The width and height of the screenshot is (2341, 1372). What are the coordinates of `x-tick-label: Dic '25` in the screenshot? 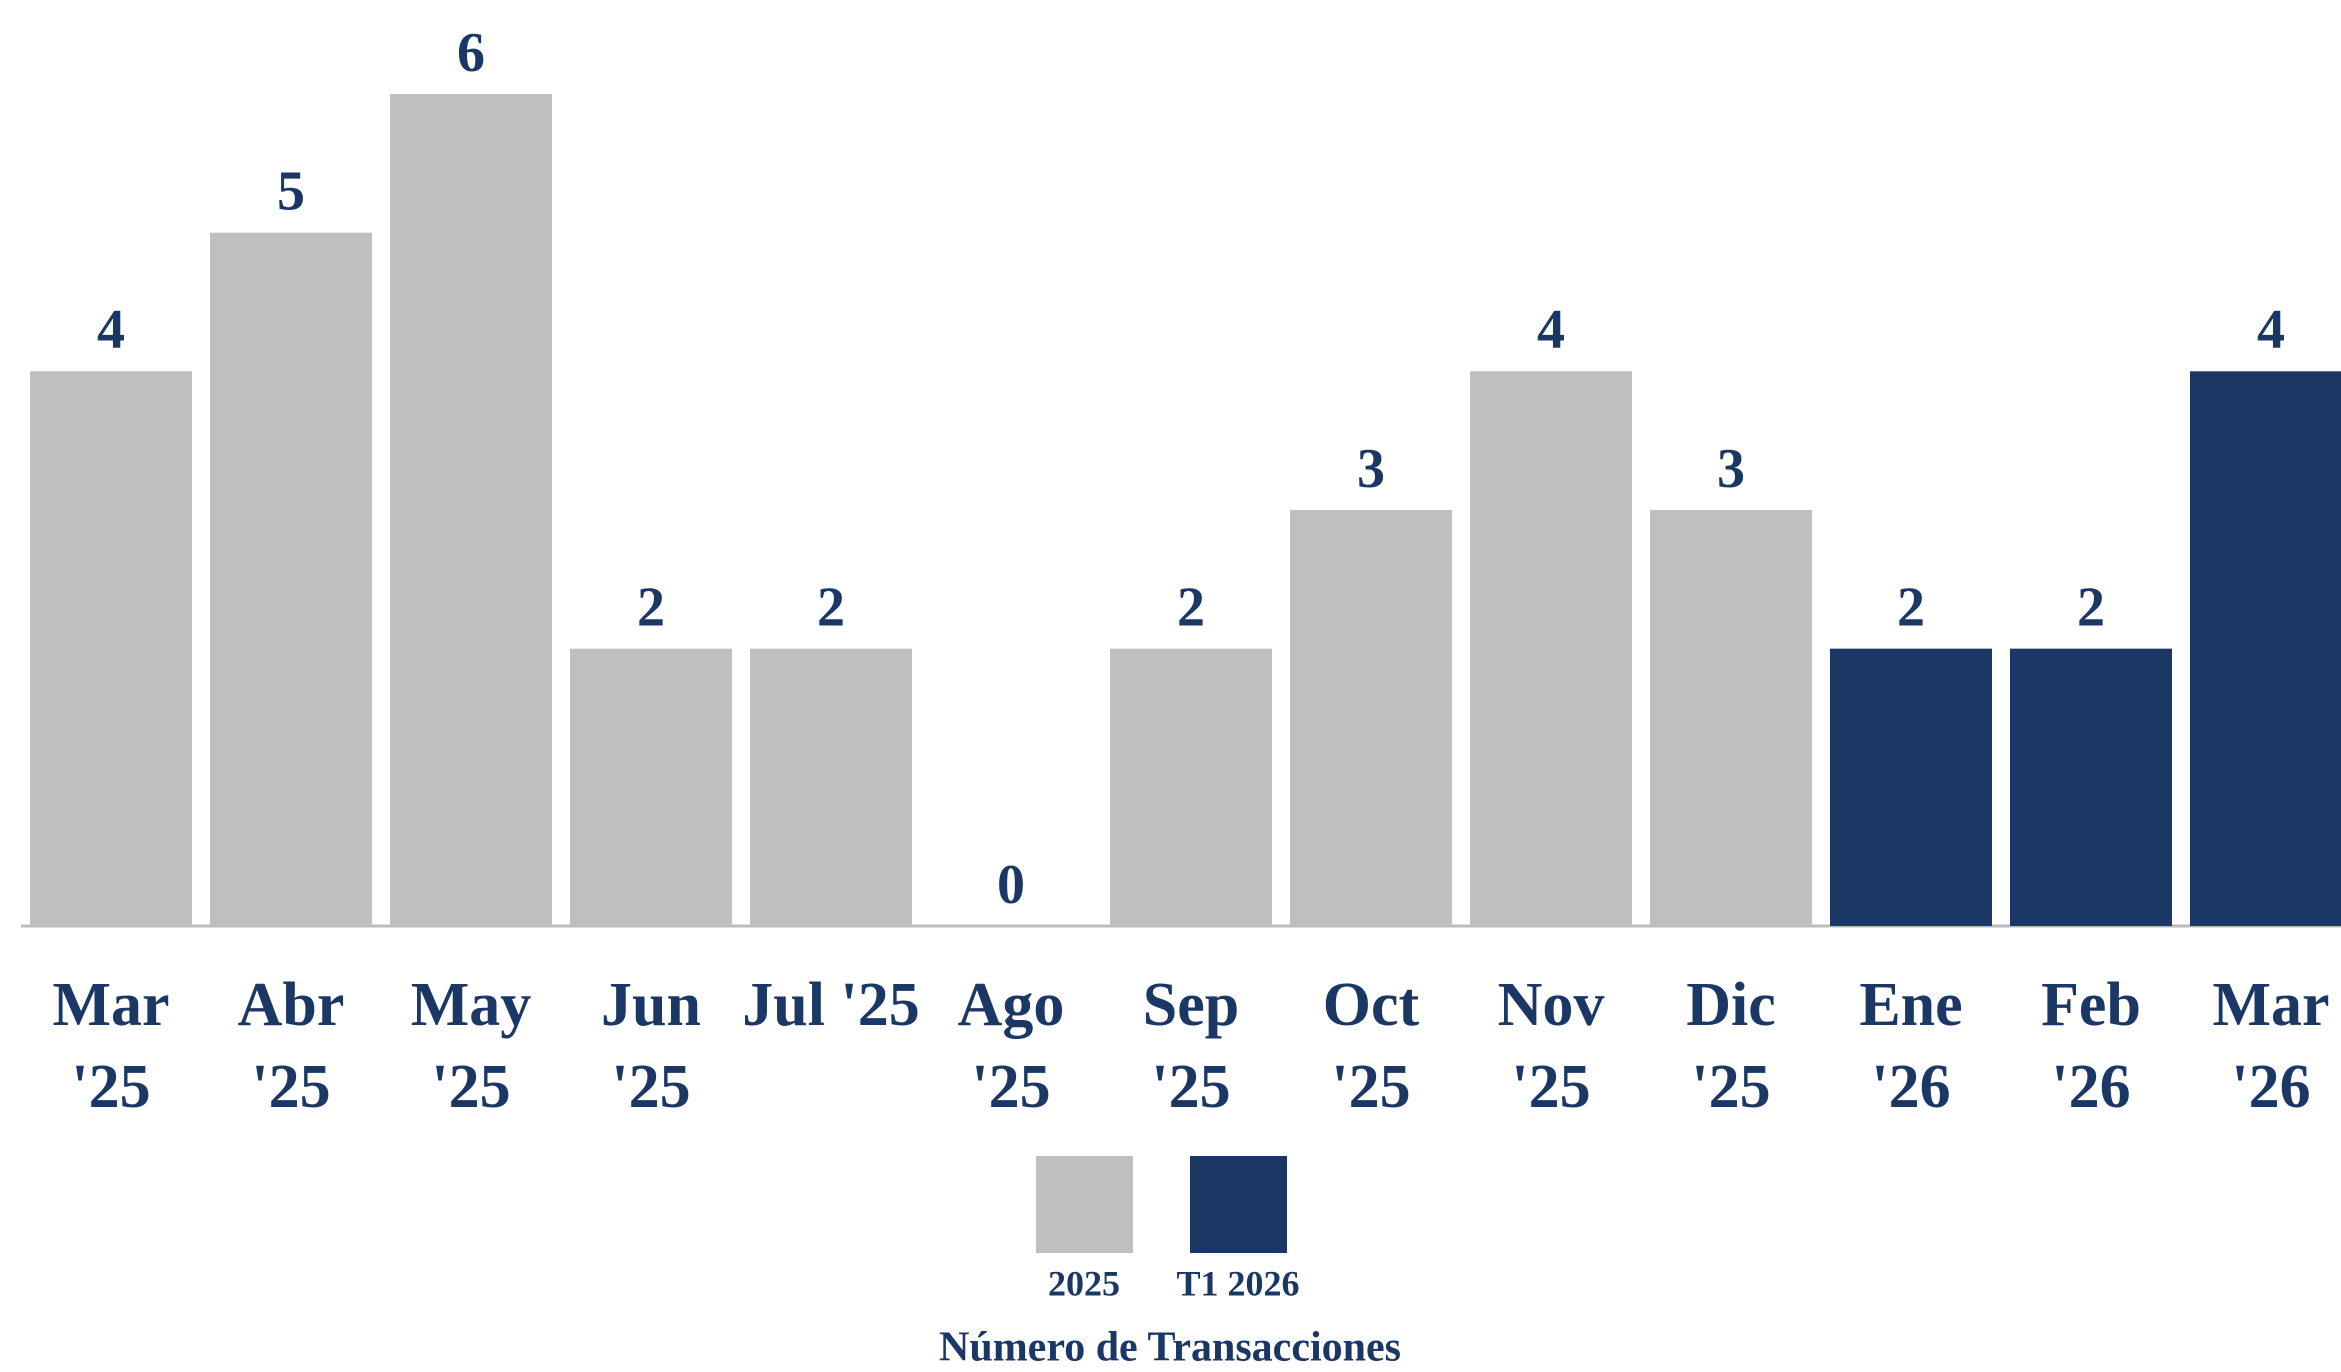 It's located at (1731, 1046).